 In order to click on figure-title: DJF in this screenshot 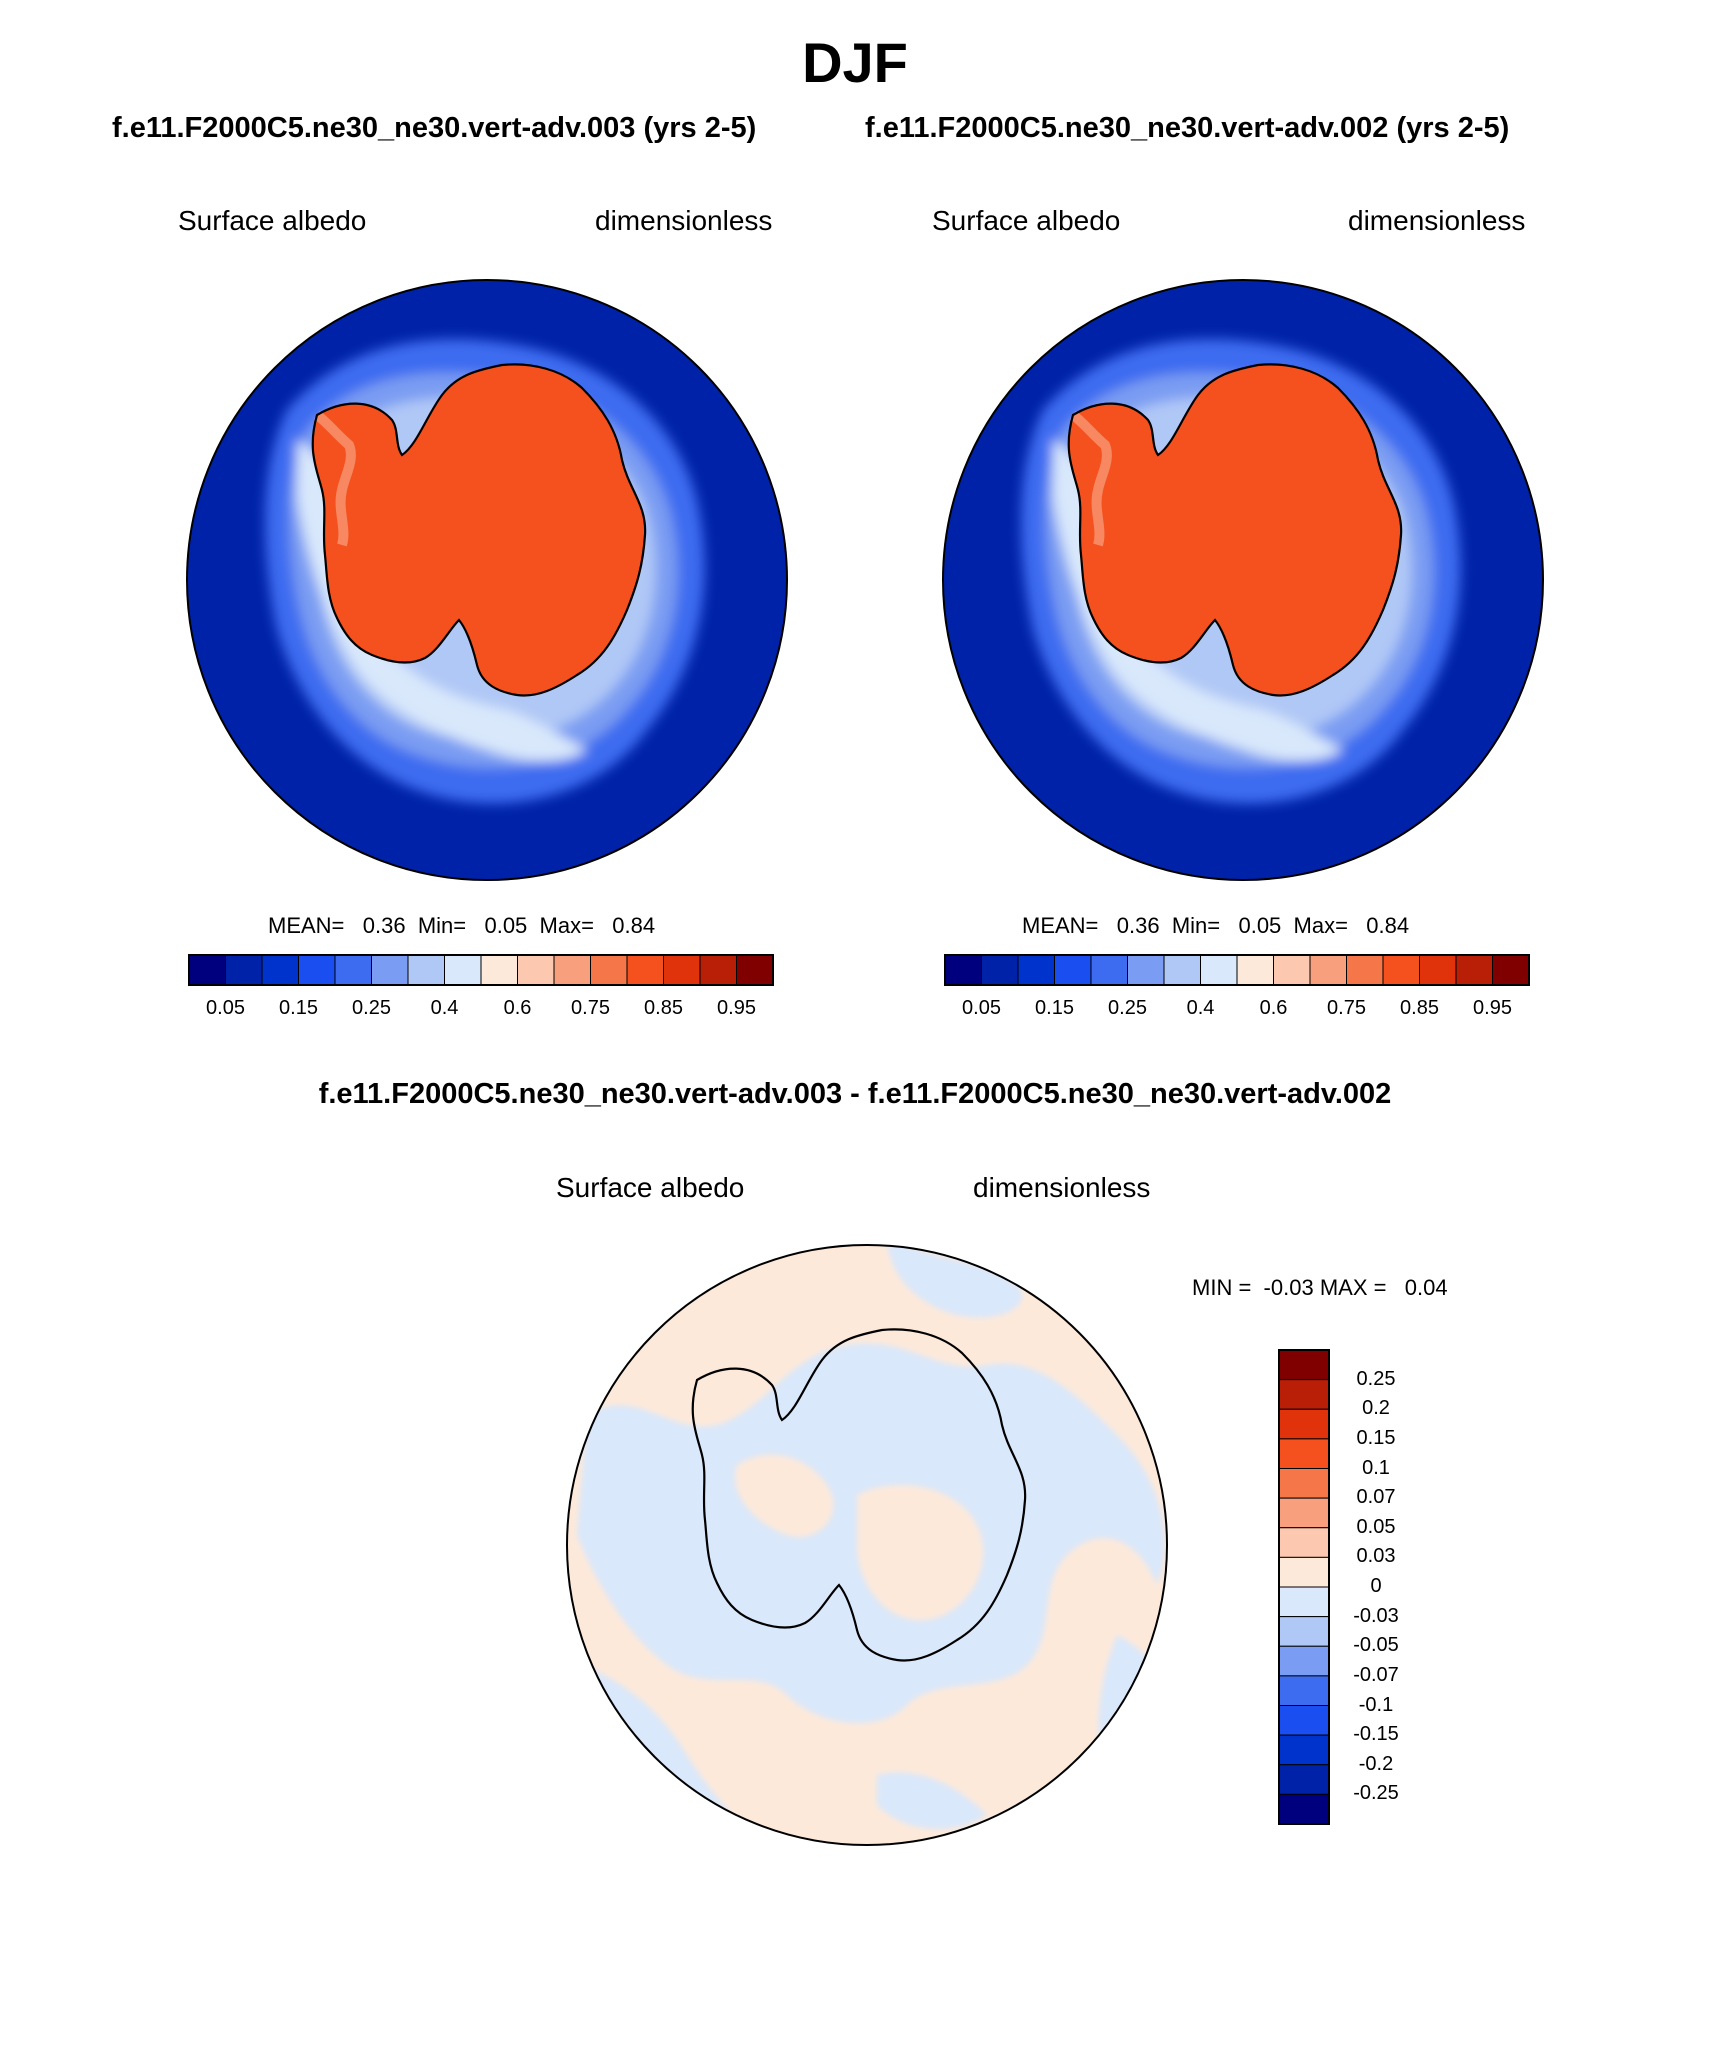, I will do `click(855, 62)`.